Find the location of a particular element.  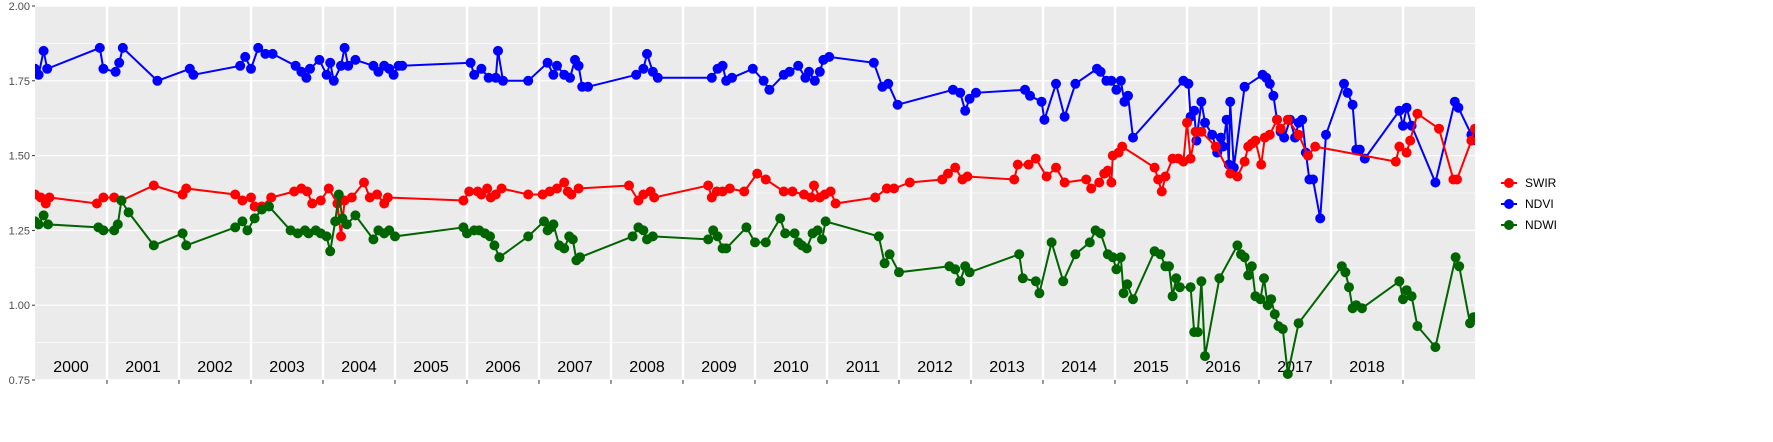

year-label: 2003 is located at coordinates (287, 367).